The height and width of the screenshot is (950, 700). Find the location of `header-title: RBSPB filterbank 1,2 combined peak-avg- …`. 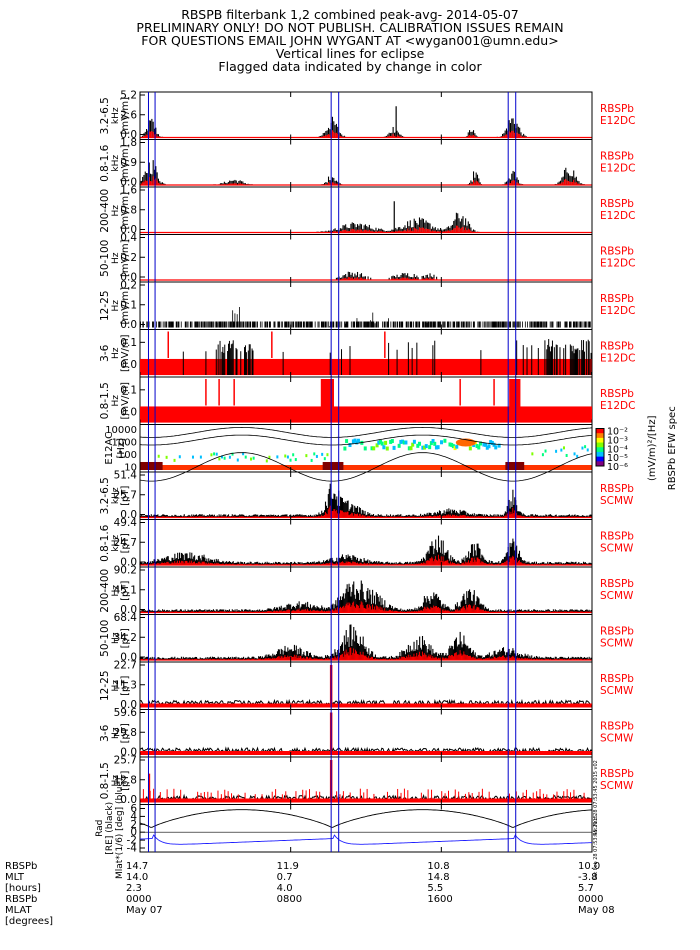

header-title: RBSPB filterbank 1,2 combined peak-avg- … is located at coordinates (350, 14).